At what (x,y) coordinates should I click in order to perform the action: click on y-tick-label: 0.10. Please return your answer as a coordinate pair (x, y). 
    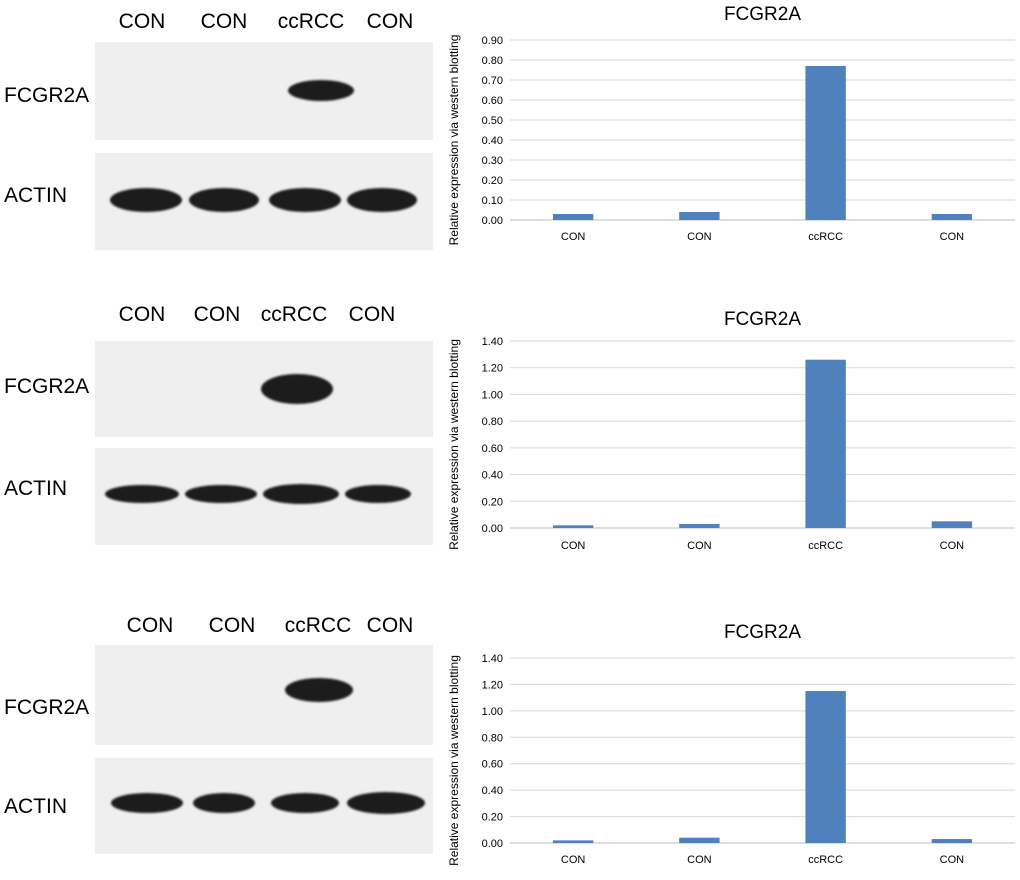
    Looking at the image, I should click on (492, 201).